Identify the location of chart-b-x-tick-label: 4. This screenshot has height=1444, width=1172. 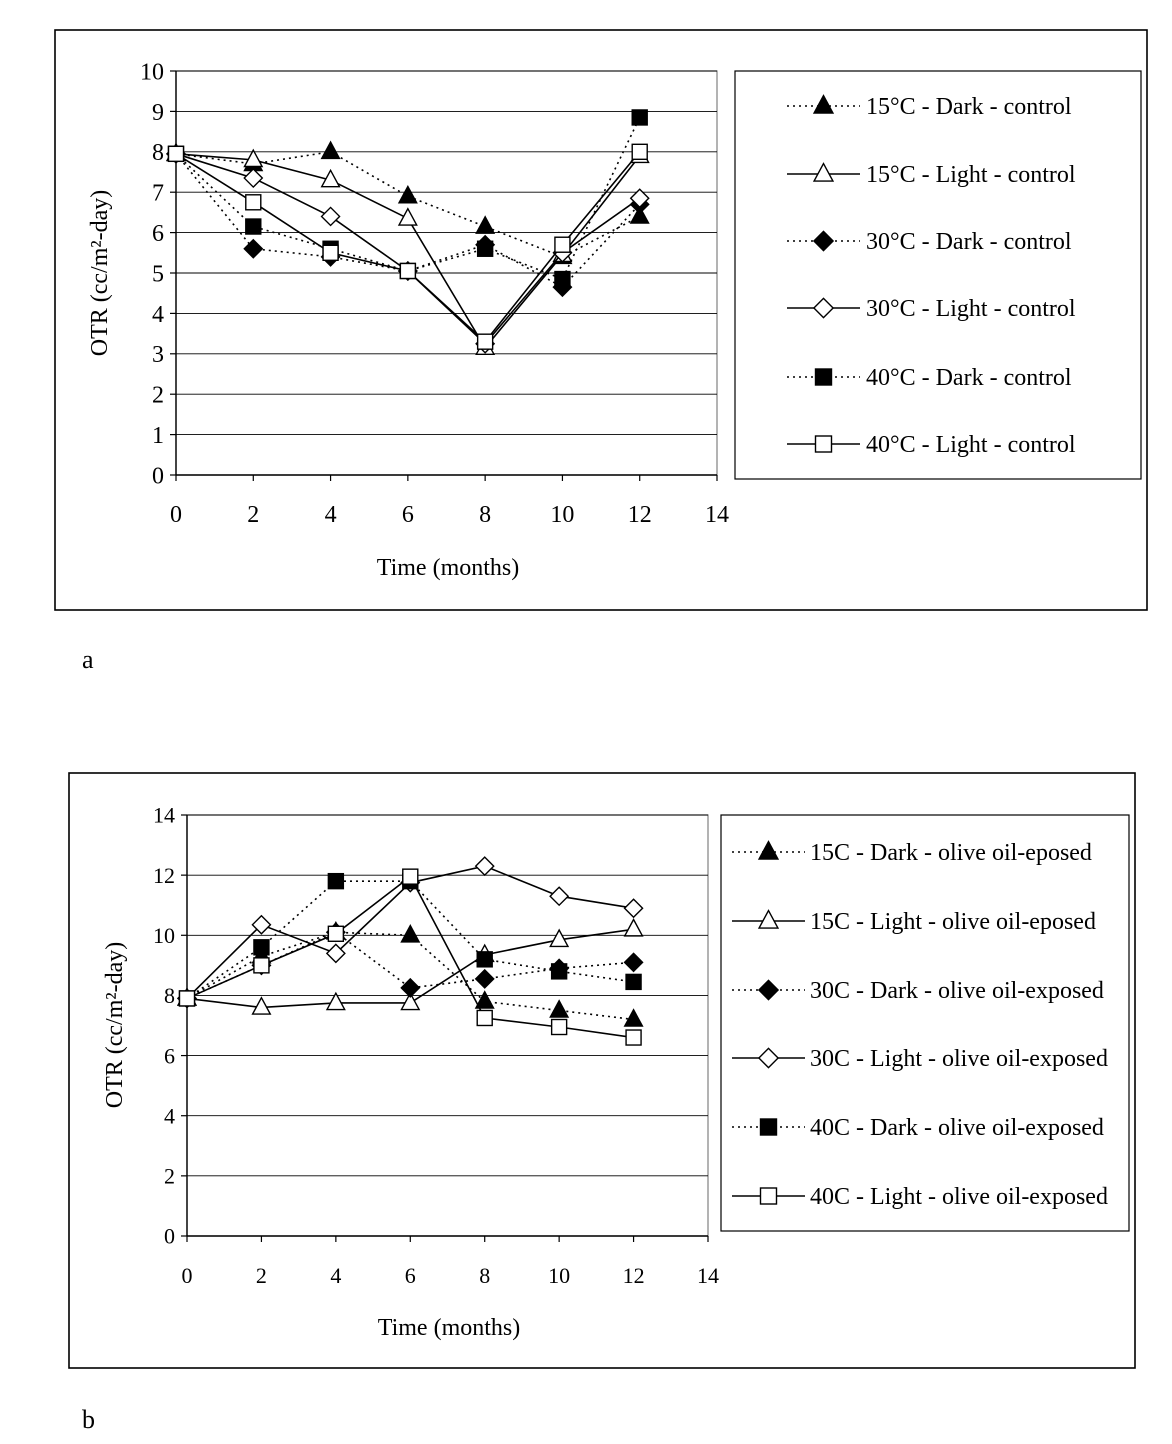
(335, 1275).